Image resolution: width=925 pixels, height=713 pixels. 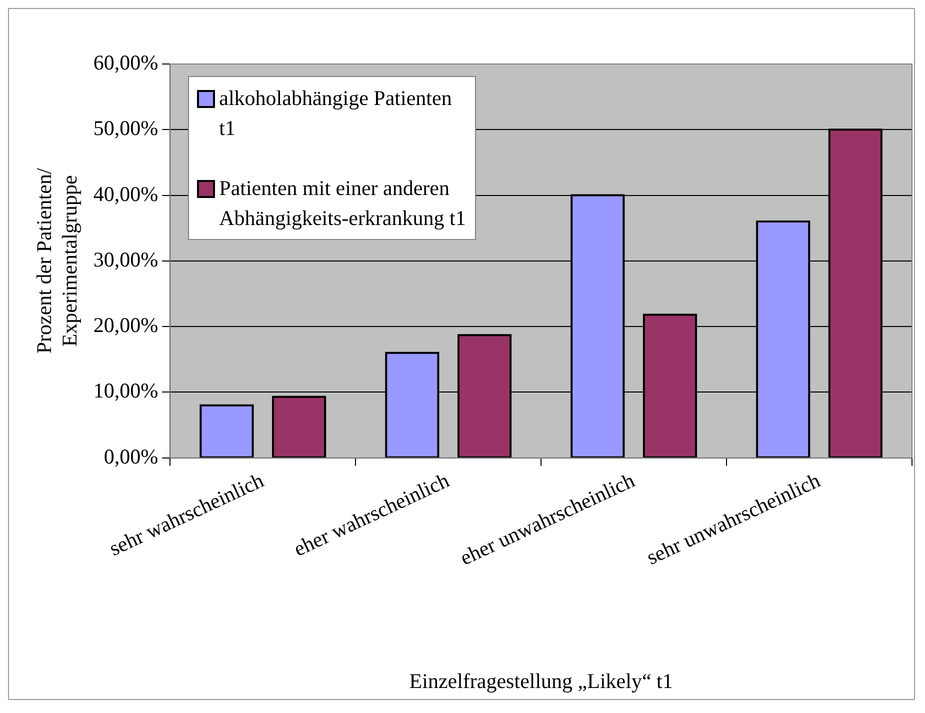 What do you see at coordinates (125, 259) in the screenshot?
I see `y-tick-label: 30,00%` at bounding box center [125, 259].